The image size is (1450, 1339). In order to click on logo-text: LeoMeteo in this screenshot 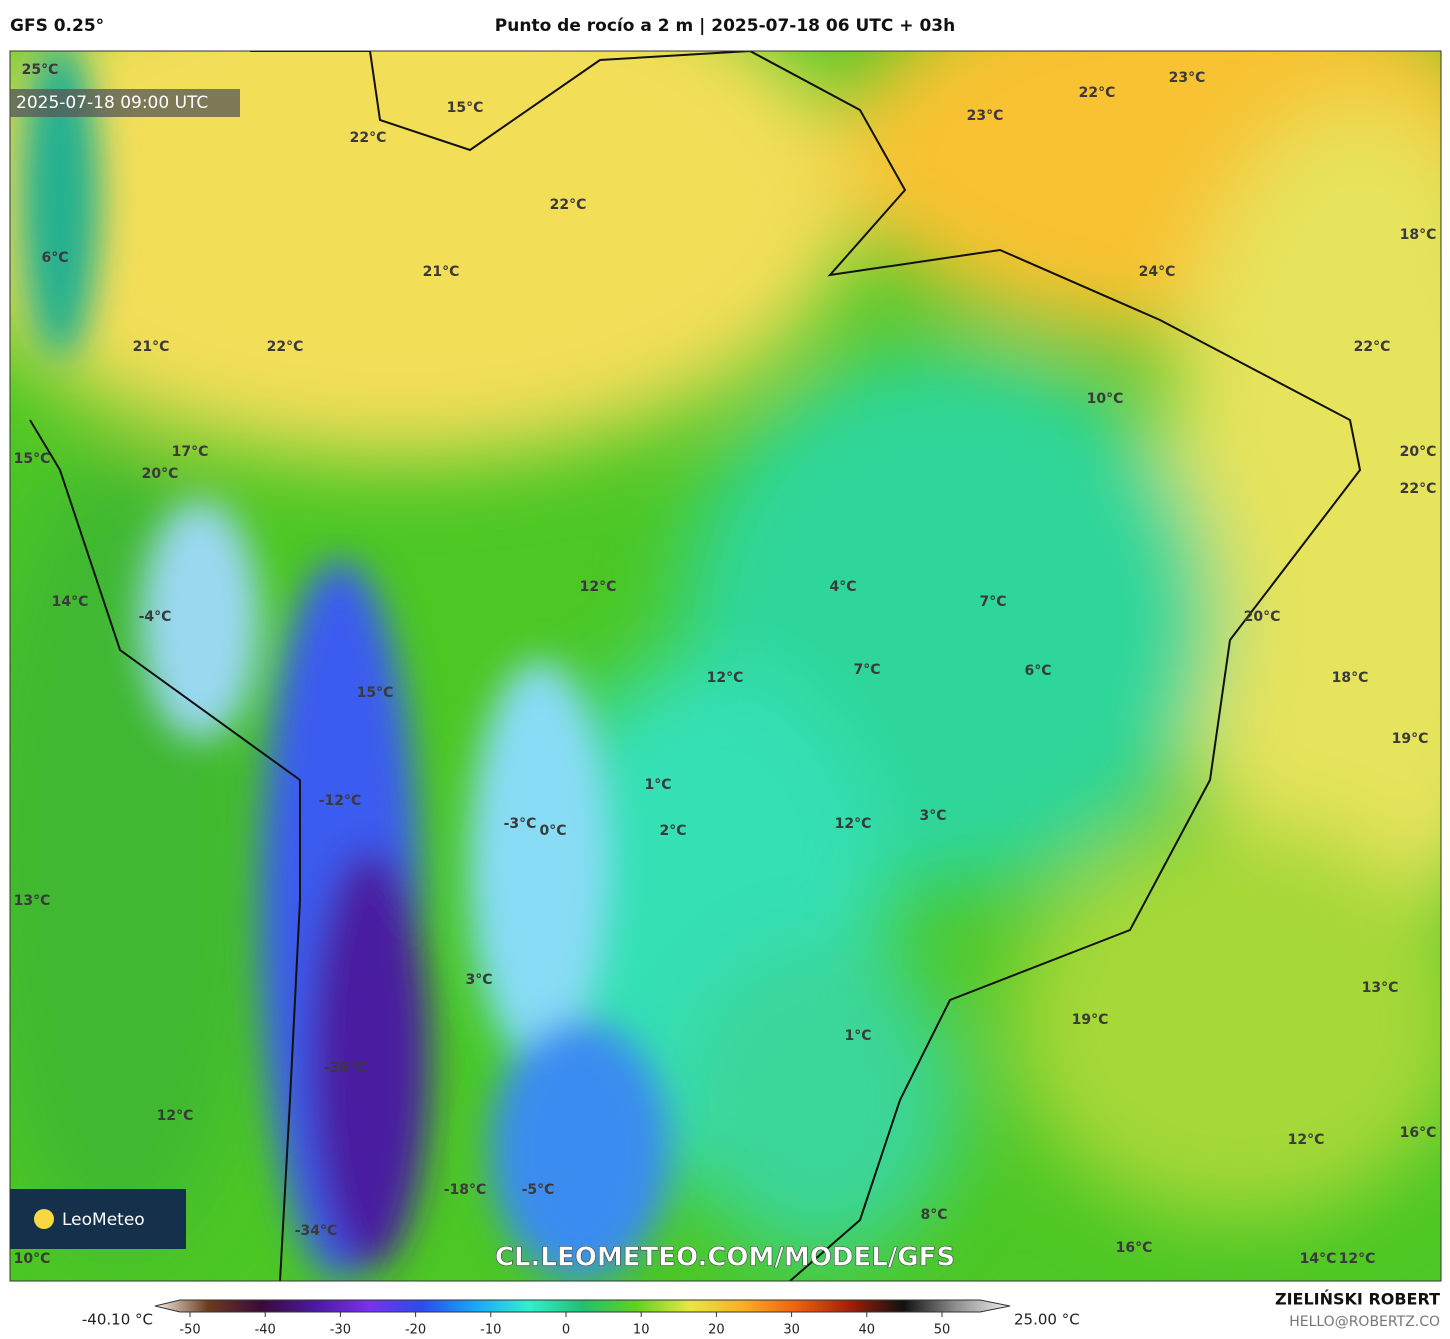, I will do `click(103, 1220)`.